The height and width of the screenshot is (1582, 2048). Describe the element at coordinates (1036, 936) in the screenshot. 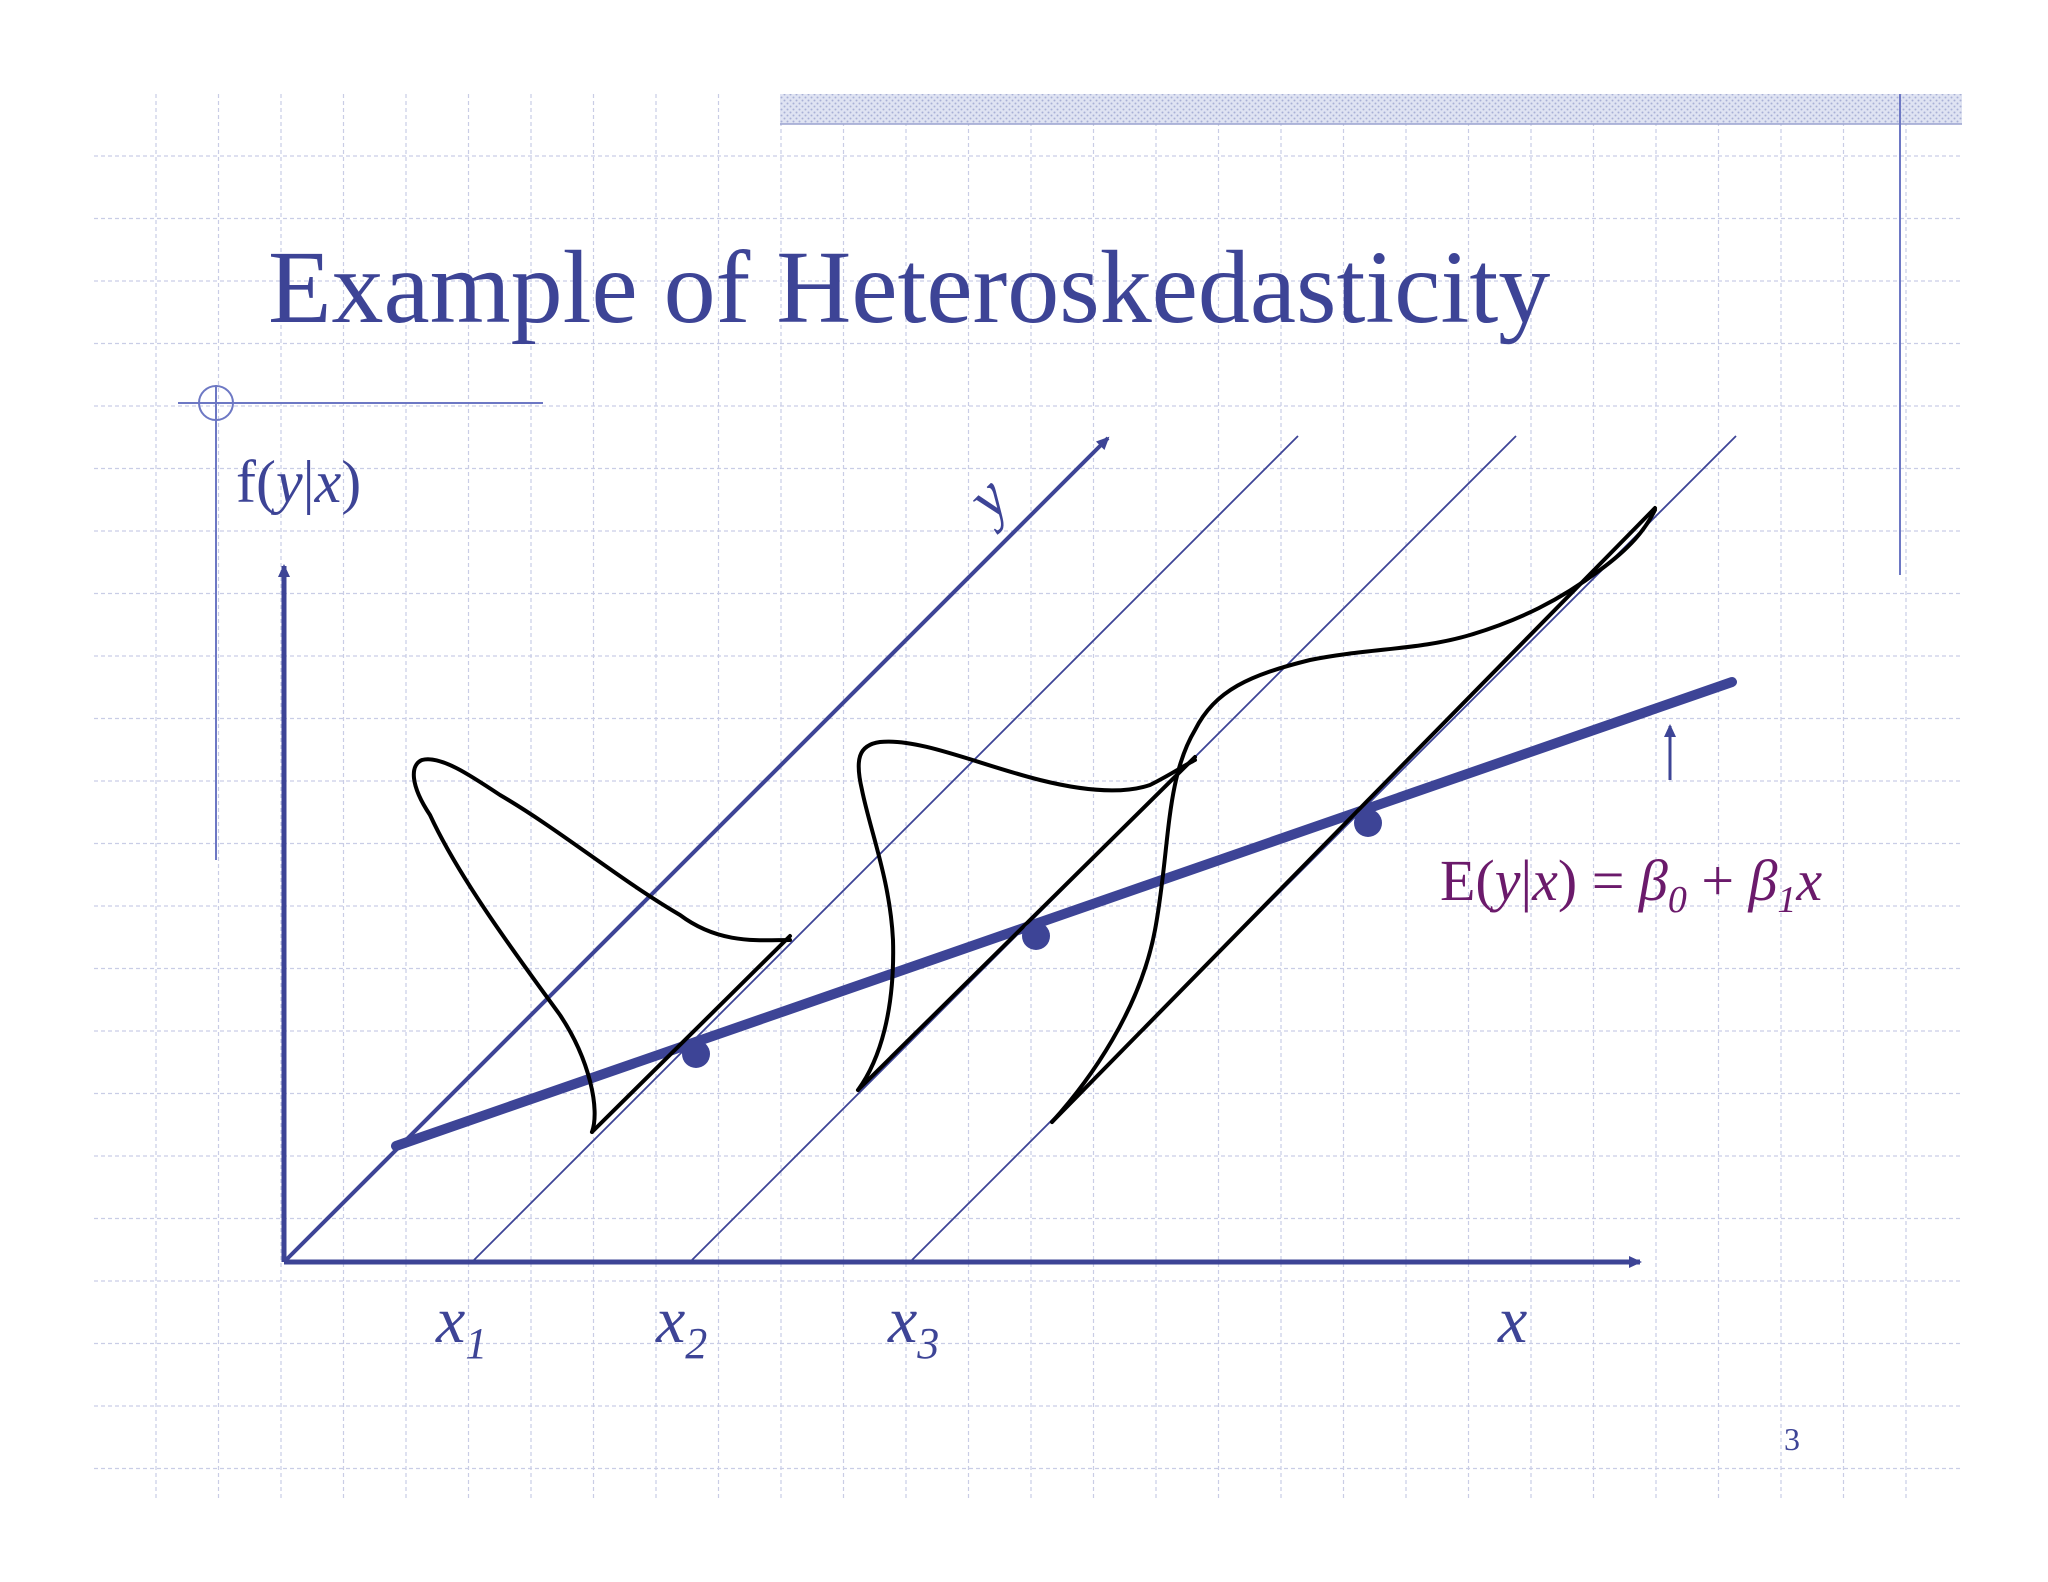

I see `mean-point-x2` at that location.